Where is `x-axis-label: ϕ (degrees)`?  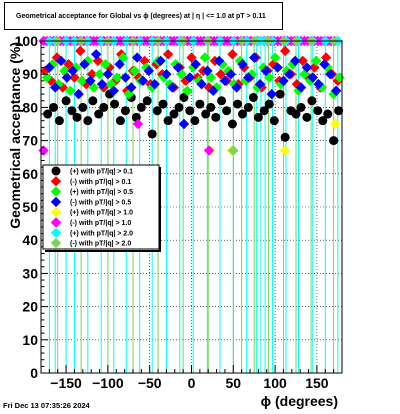 x-axis-label: ϕ (degrees) is located at coordinates (299, 401).